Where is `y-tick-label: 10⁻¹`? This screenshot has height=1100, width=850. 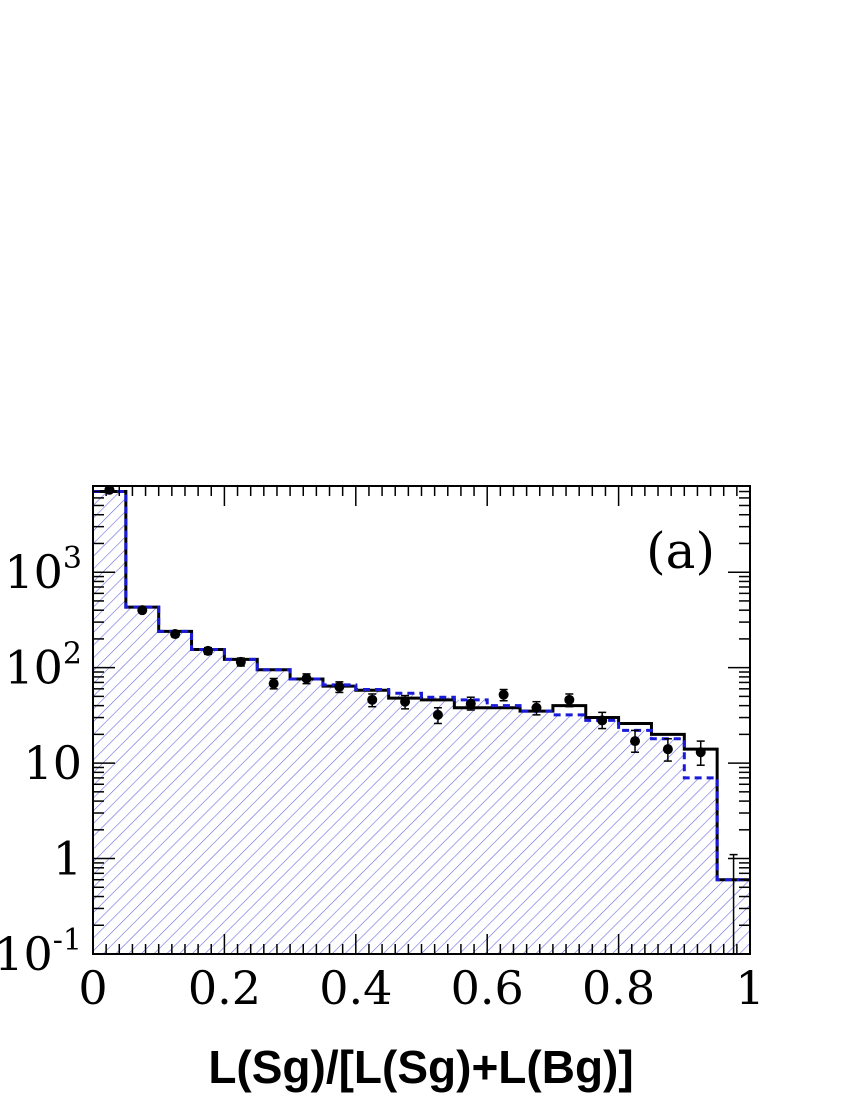 y-tick-label: 10⁻¹ is located at coordinates (41, 952).